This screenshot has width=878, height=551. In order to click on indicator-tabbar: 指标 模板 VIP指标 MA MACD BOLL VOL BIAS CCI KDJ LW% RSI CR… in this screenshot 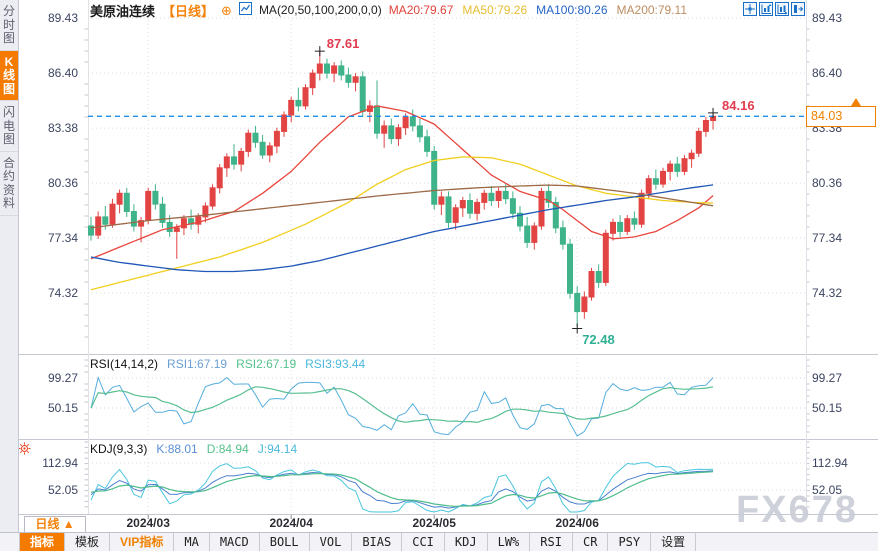, I will do `click(439, 541)`.